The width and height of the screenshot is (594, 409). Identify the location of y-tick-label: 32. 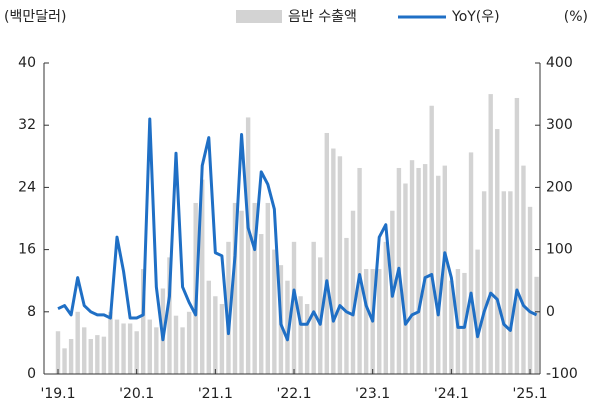
(27, 125).